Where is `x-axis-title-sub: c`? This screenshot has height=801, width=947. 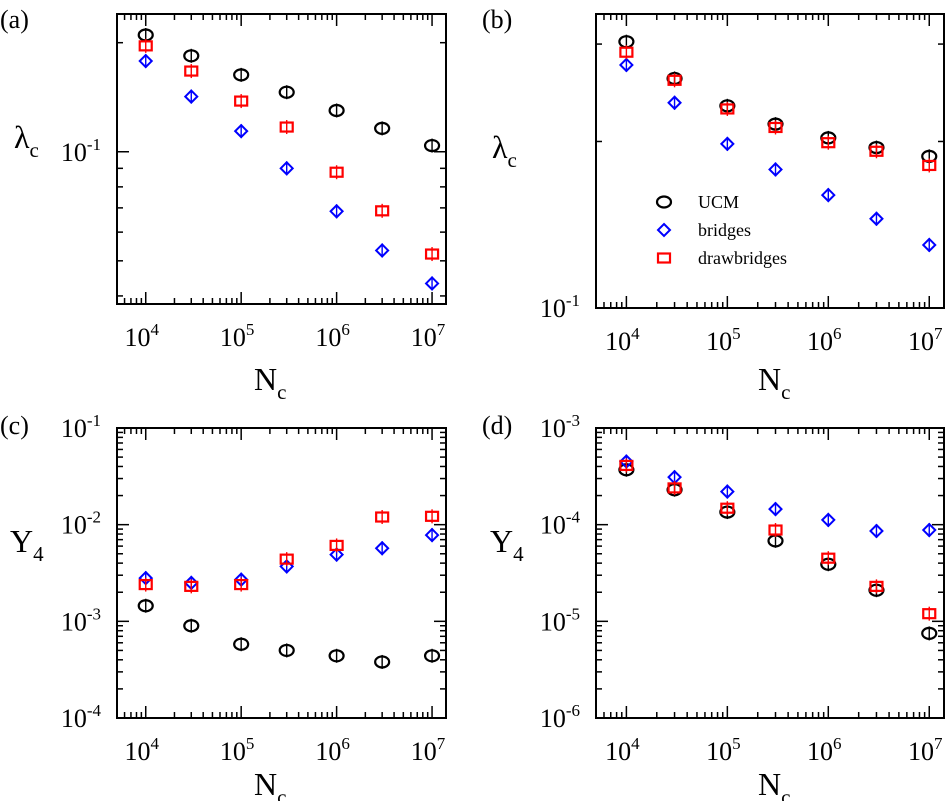 x-axis-title-sub: c is located at coordinates (281, 392).